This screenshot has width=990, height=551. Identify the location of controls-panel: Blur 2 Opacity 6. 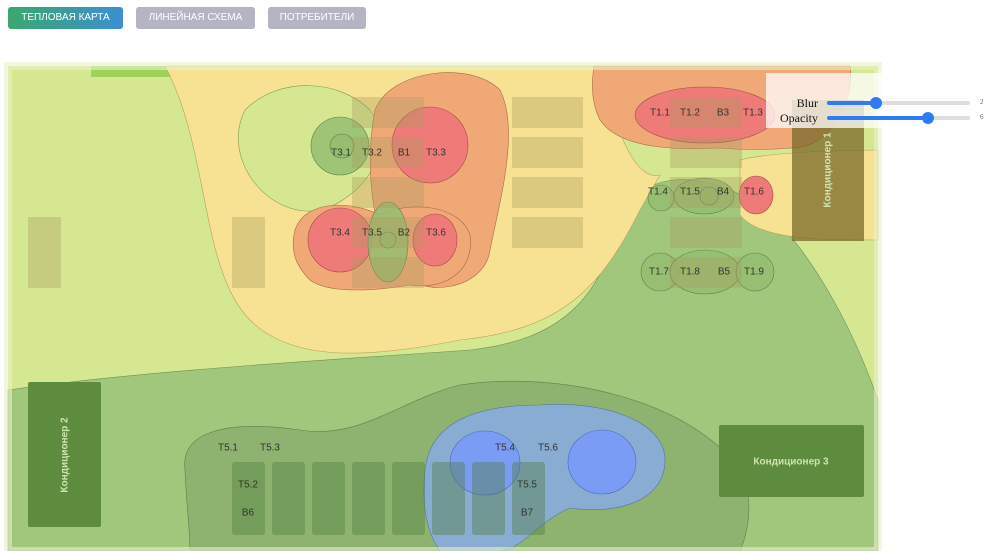
(878, 100).